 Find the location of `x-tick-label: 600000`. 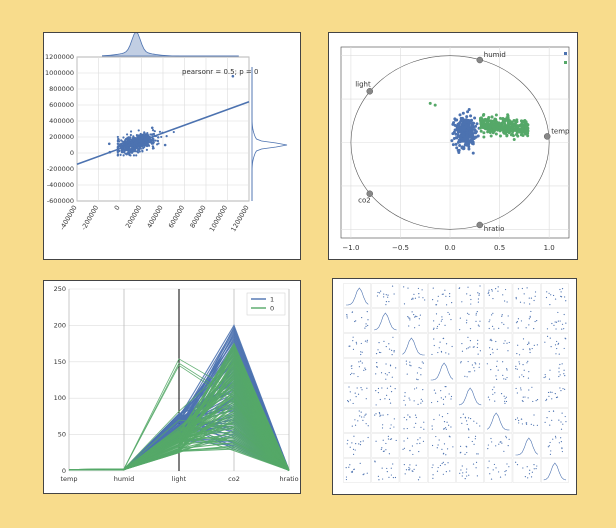

x-tick-label: 600000 is located at coordinates (176, 217).